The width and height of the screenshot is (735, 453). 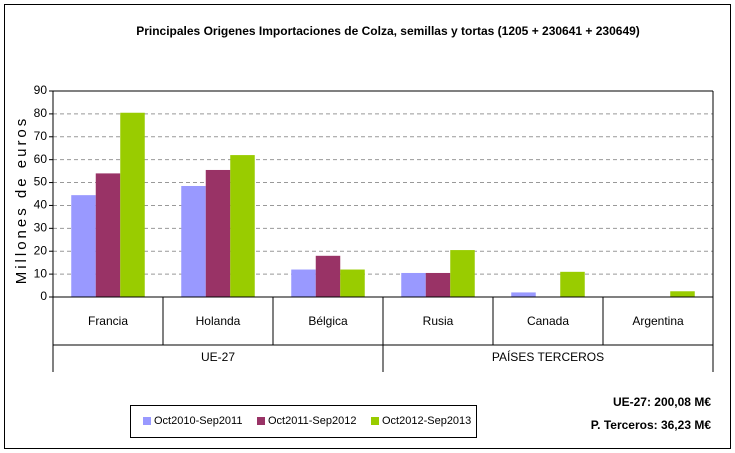 I want to click on x-tick-label: Argentina, so click(x=658, y=321).